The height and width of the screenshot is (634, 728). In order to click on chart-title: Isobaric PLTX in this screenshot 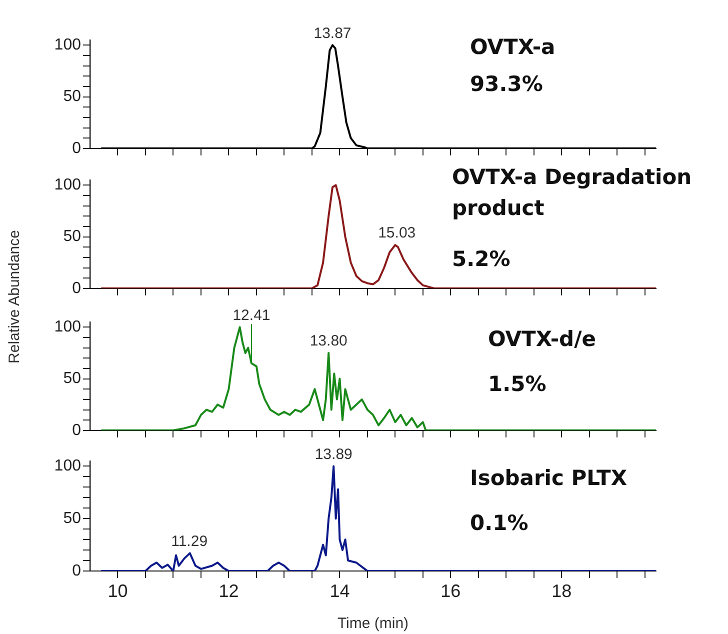, I will do `click(549, 478)`.